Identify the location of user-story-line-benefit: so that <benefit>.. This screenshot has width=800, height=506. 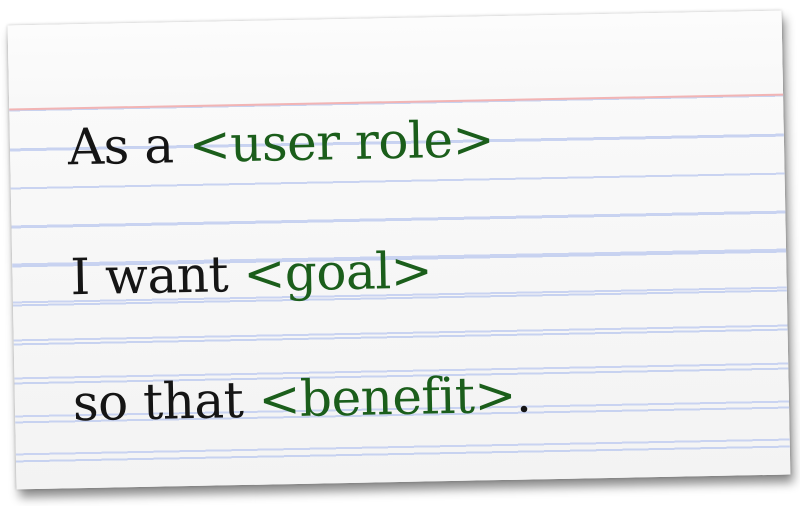
(301, 398).